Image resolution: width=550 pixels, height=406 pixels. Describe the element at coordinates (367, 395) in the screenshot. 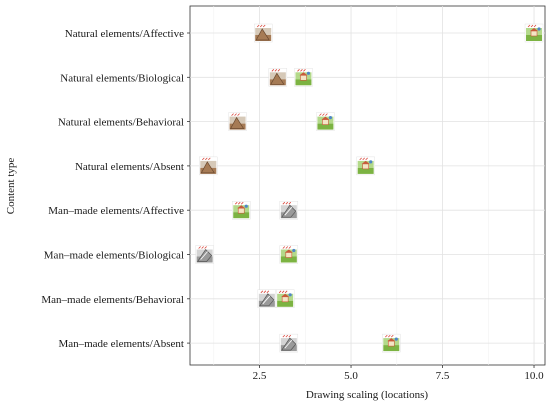

I see `x-axis-label: Drawing scaling (locations)` at that location.